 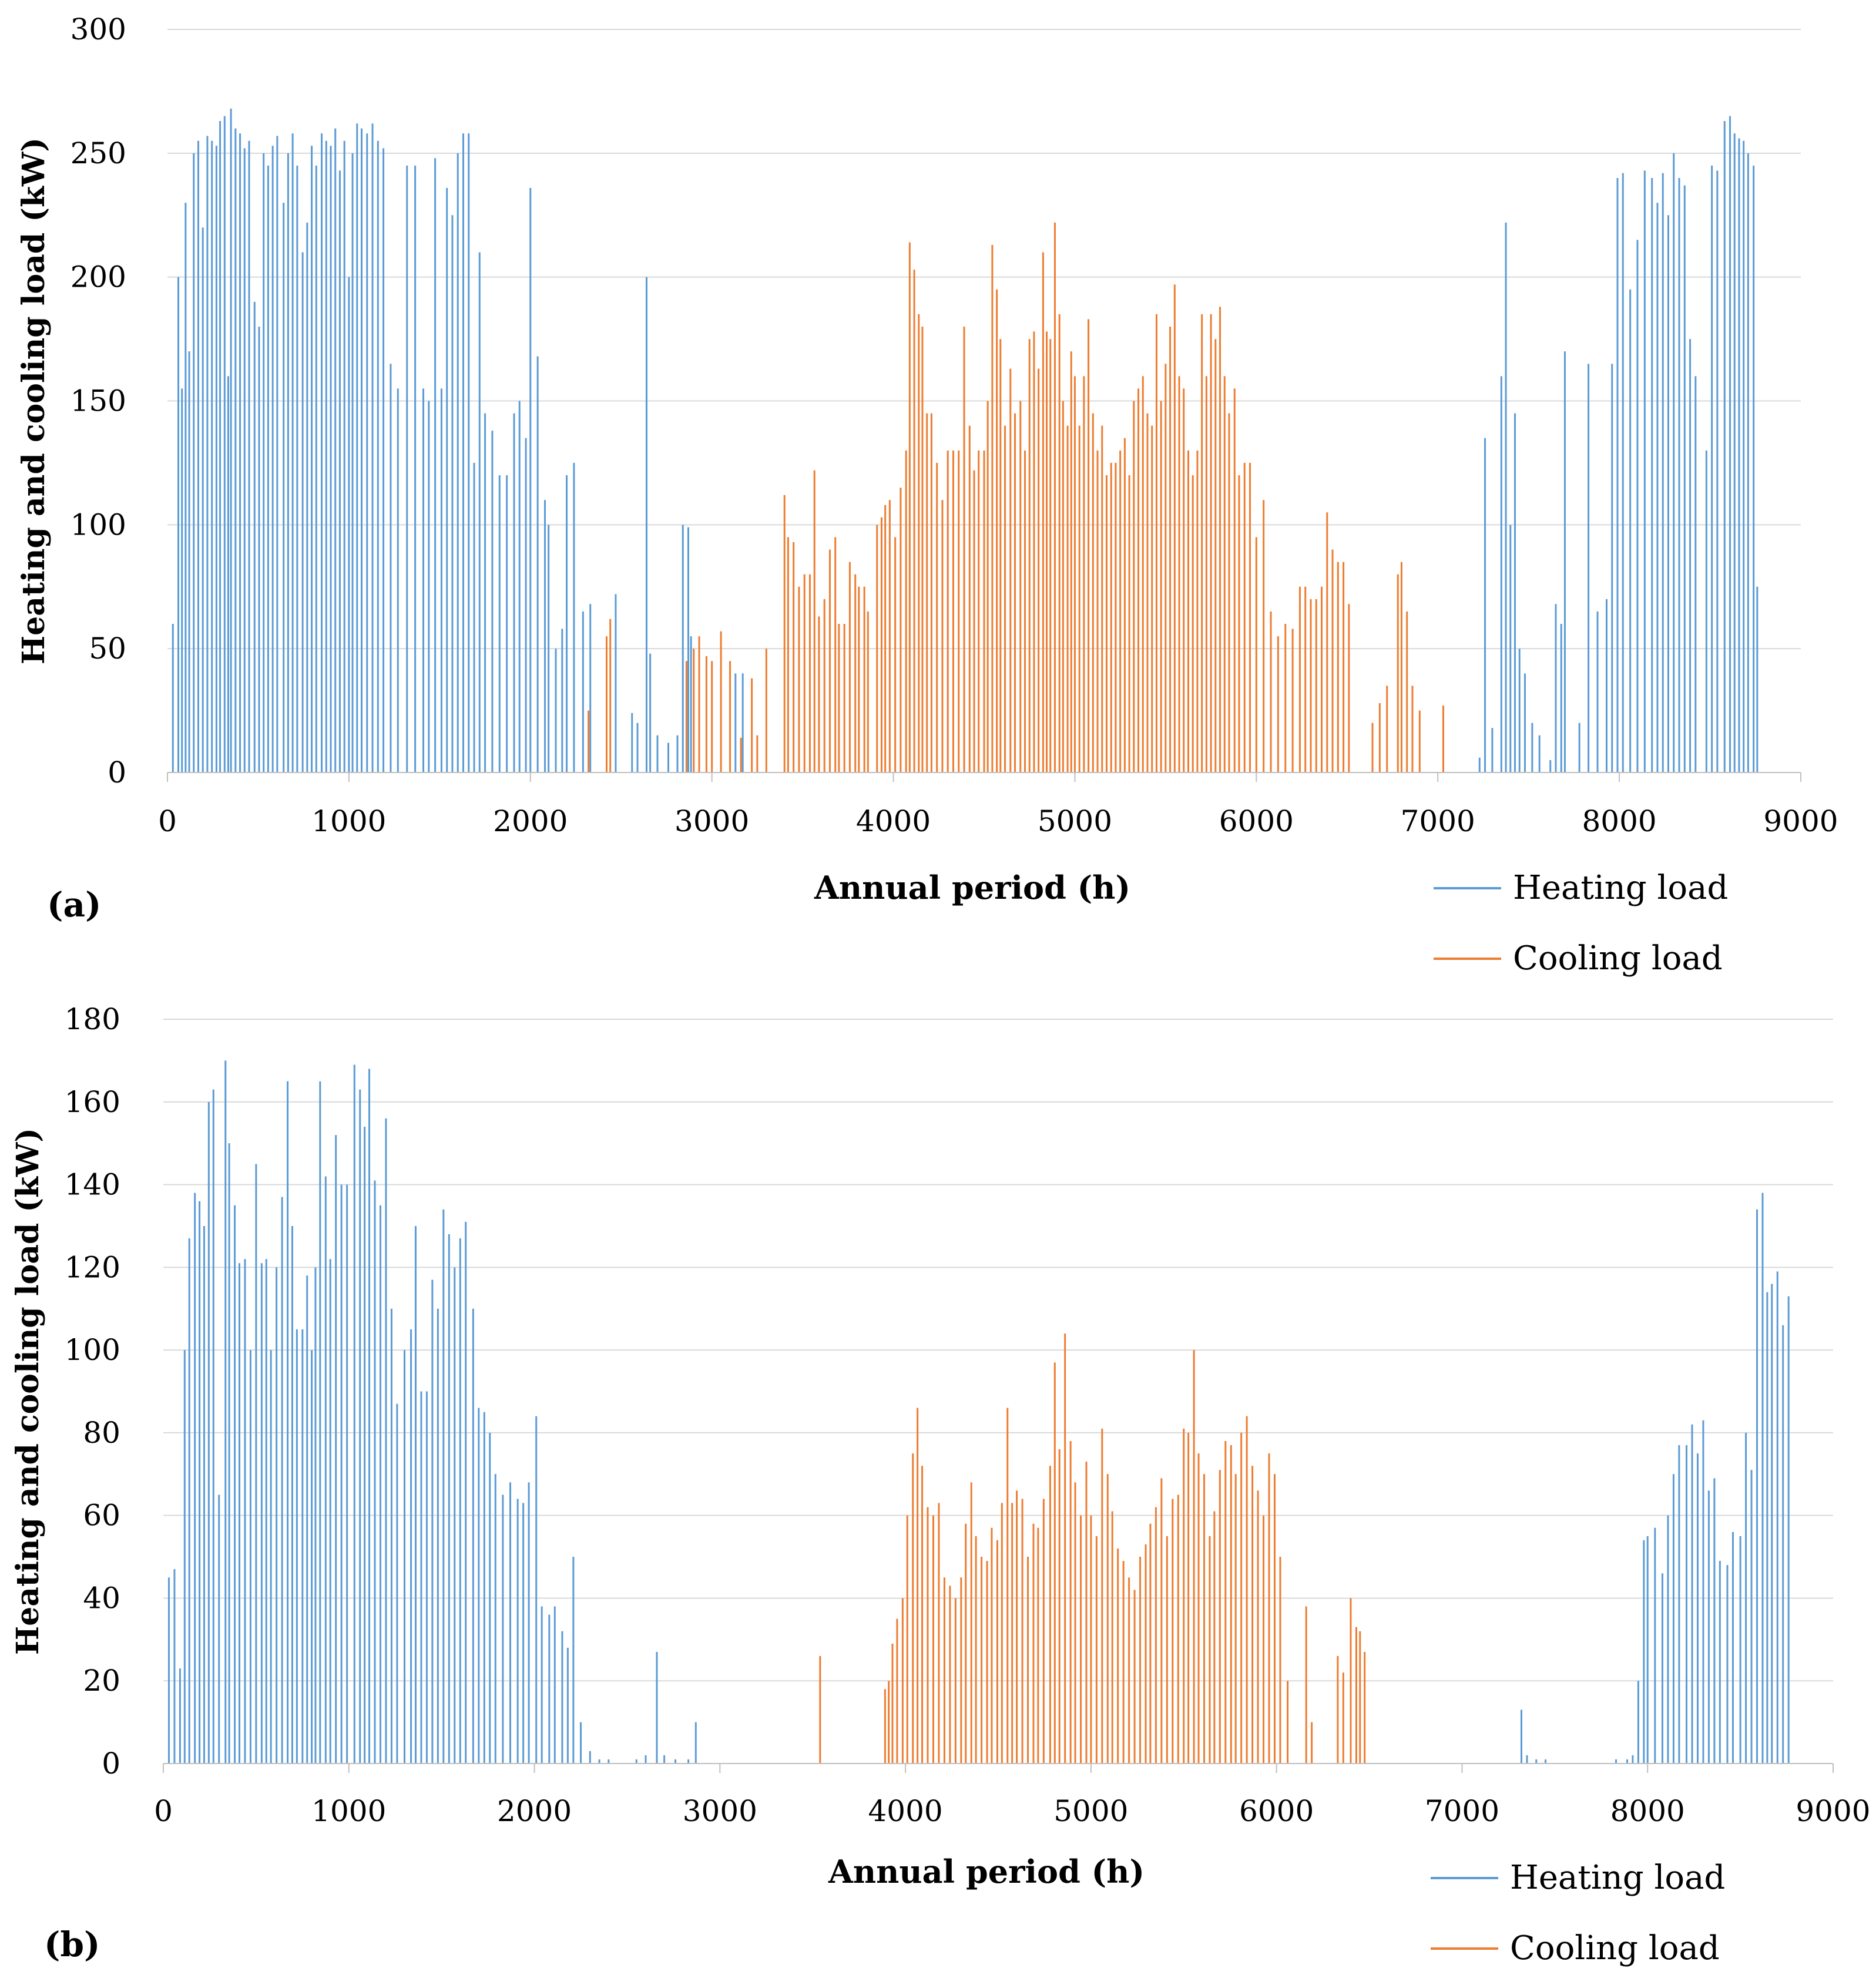 I want to click on y-tick-label: 80, so click(x=101, y=1433).